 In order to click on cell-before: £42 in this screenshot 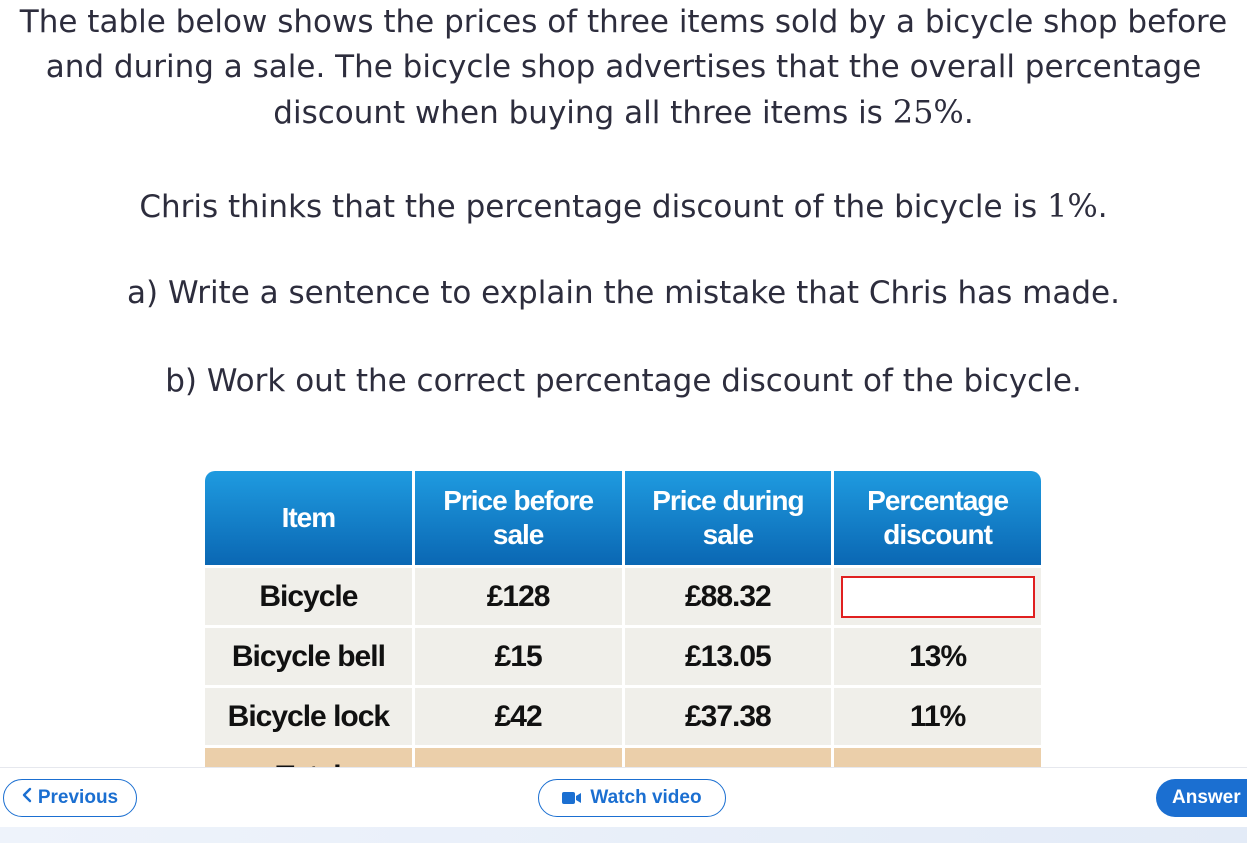, I will do `click(518, 716)`.